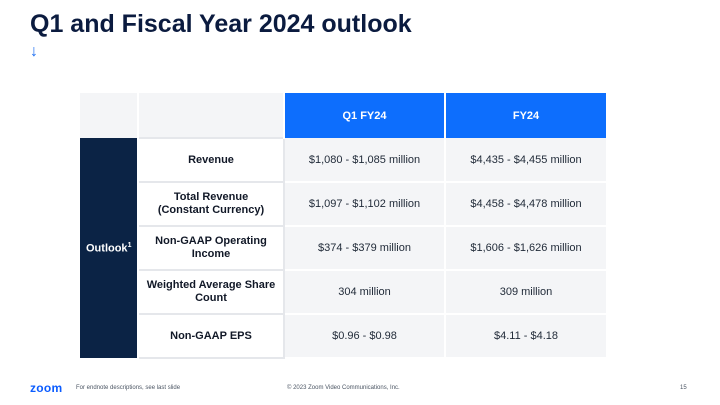  Describe the element at coordinates (365, 336) in the screenshot. I see `cell-eps-q1: $0.96 - $0.98` at that location.